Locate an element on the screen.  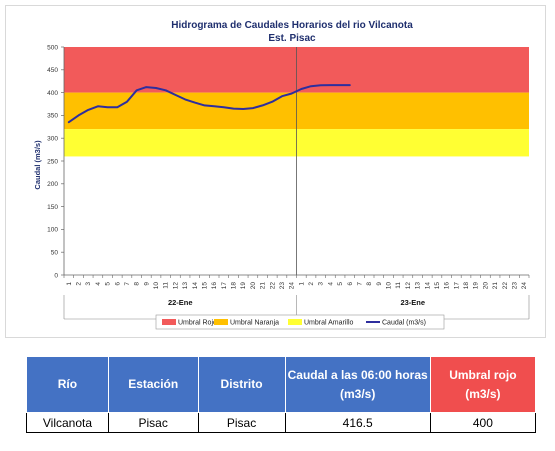
header-estacion: Estación is located at coordinates (153, 384).